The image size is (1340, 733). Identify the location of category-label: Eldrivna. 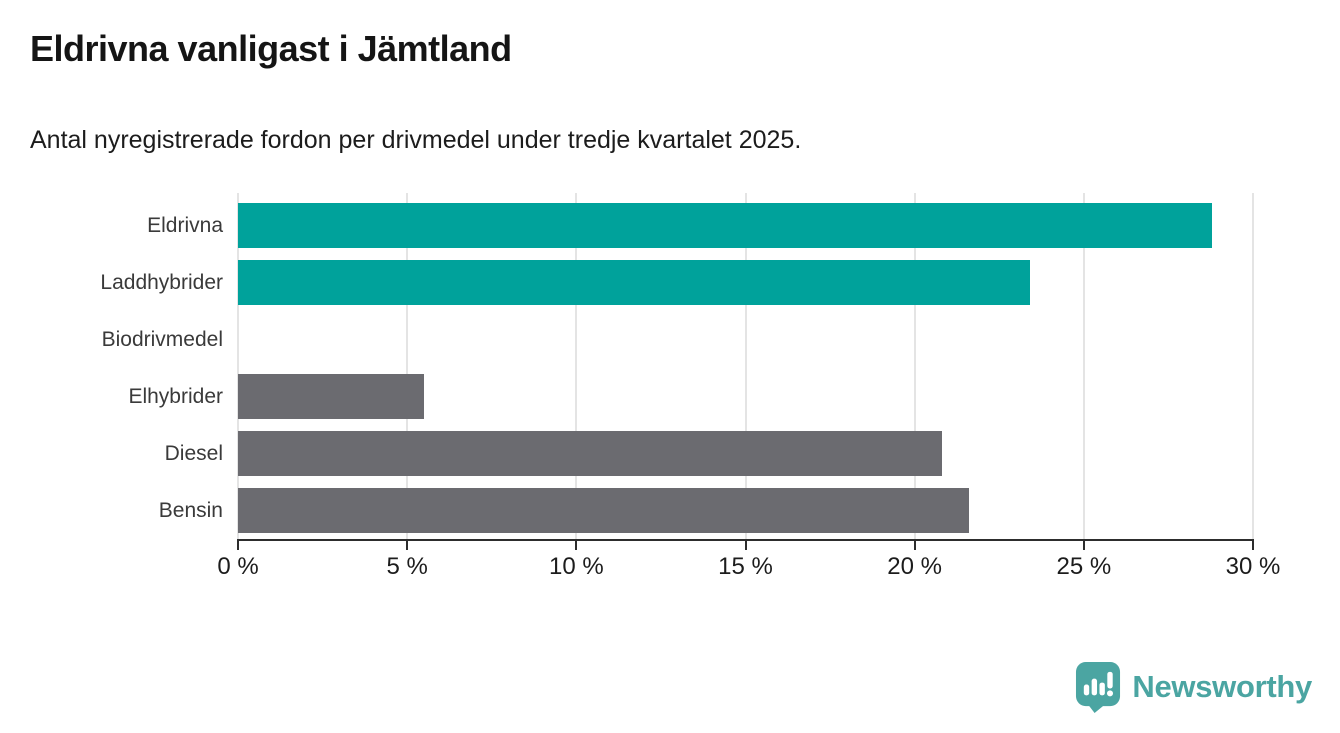
(185, 225).